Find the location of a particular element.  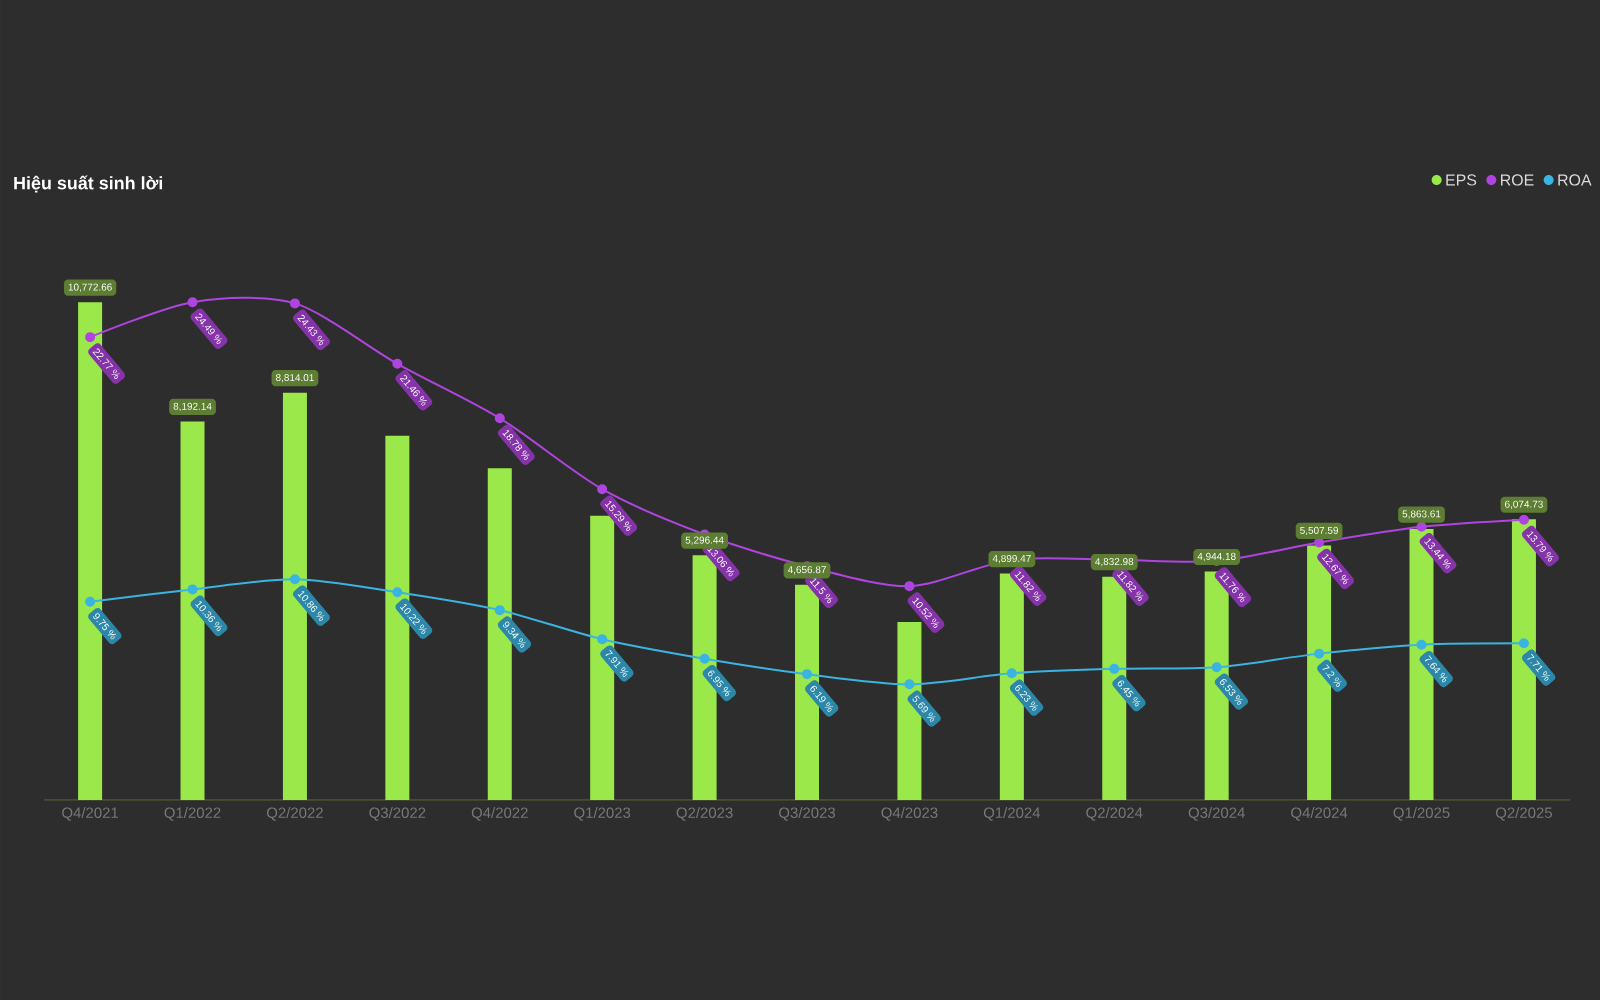

chart-title: Hiệu suất sinh lời is located at coordinates (88, 184).